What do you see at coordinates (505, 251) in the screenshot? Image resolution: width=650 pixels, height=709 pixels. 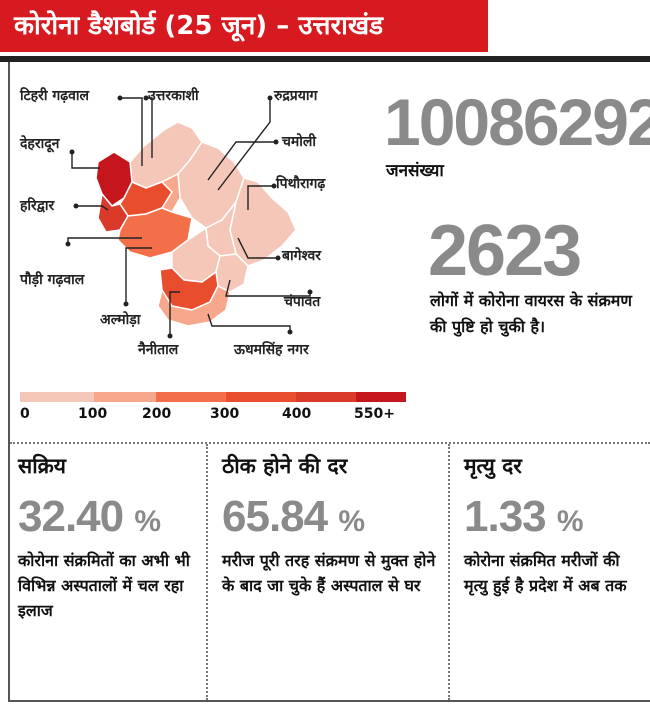 I see `confirmed-cases-value: 2623` at bounding box center [505, 251].